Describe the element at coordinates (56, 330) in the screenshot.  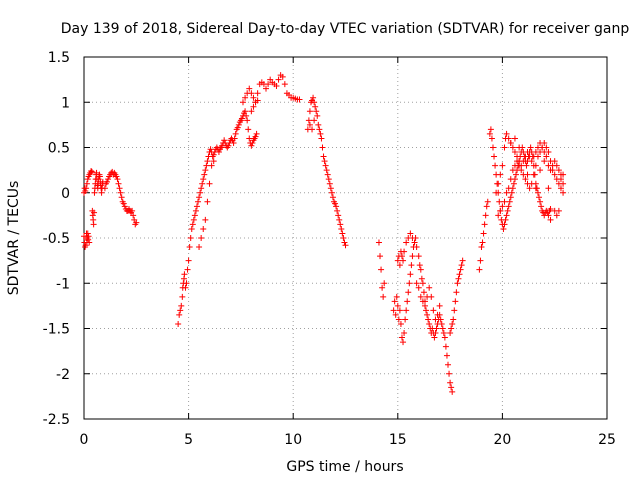
I see `y-tick-label: -1.5` at that location.